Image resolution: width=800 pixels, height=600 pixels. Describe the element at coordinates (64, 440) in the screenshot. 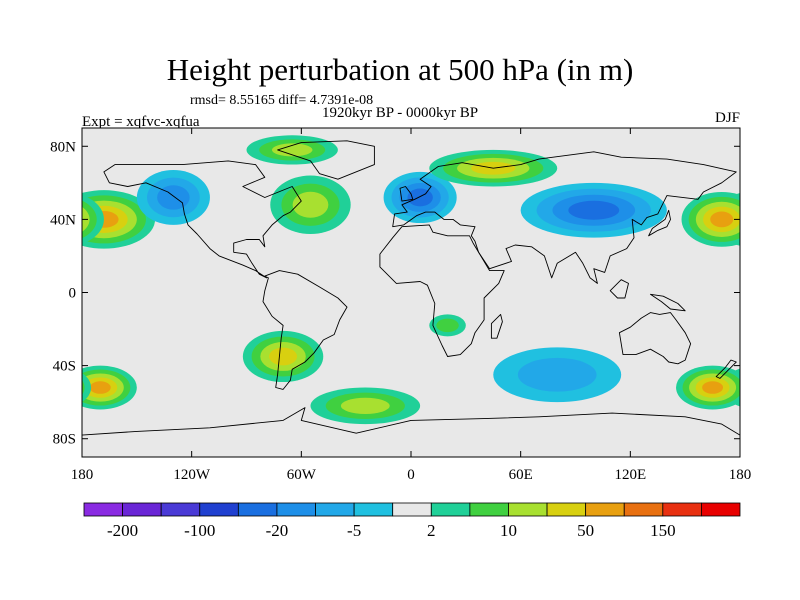

I see `y-tick-label: 80S` at that location.